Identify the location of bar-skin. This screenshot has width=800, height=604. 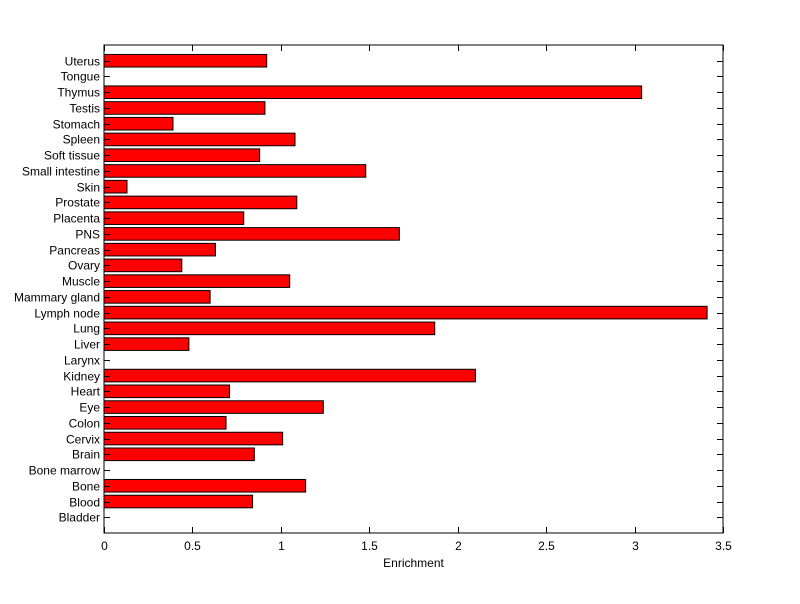
(115, 186).